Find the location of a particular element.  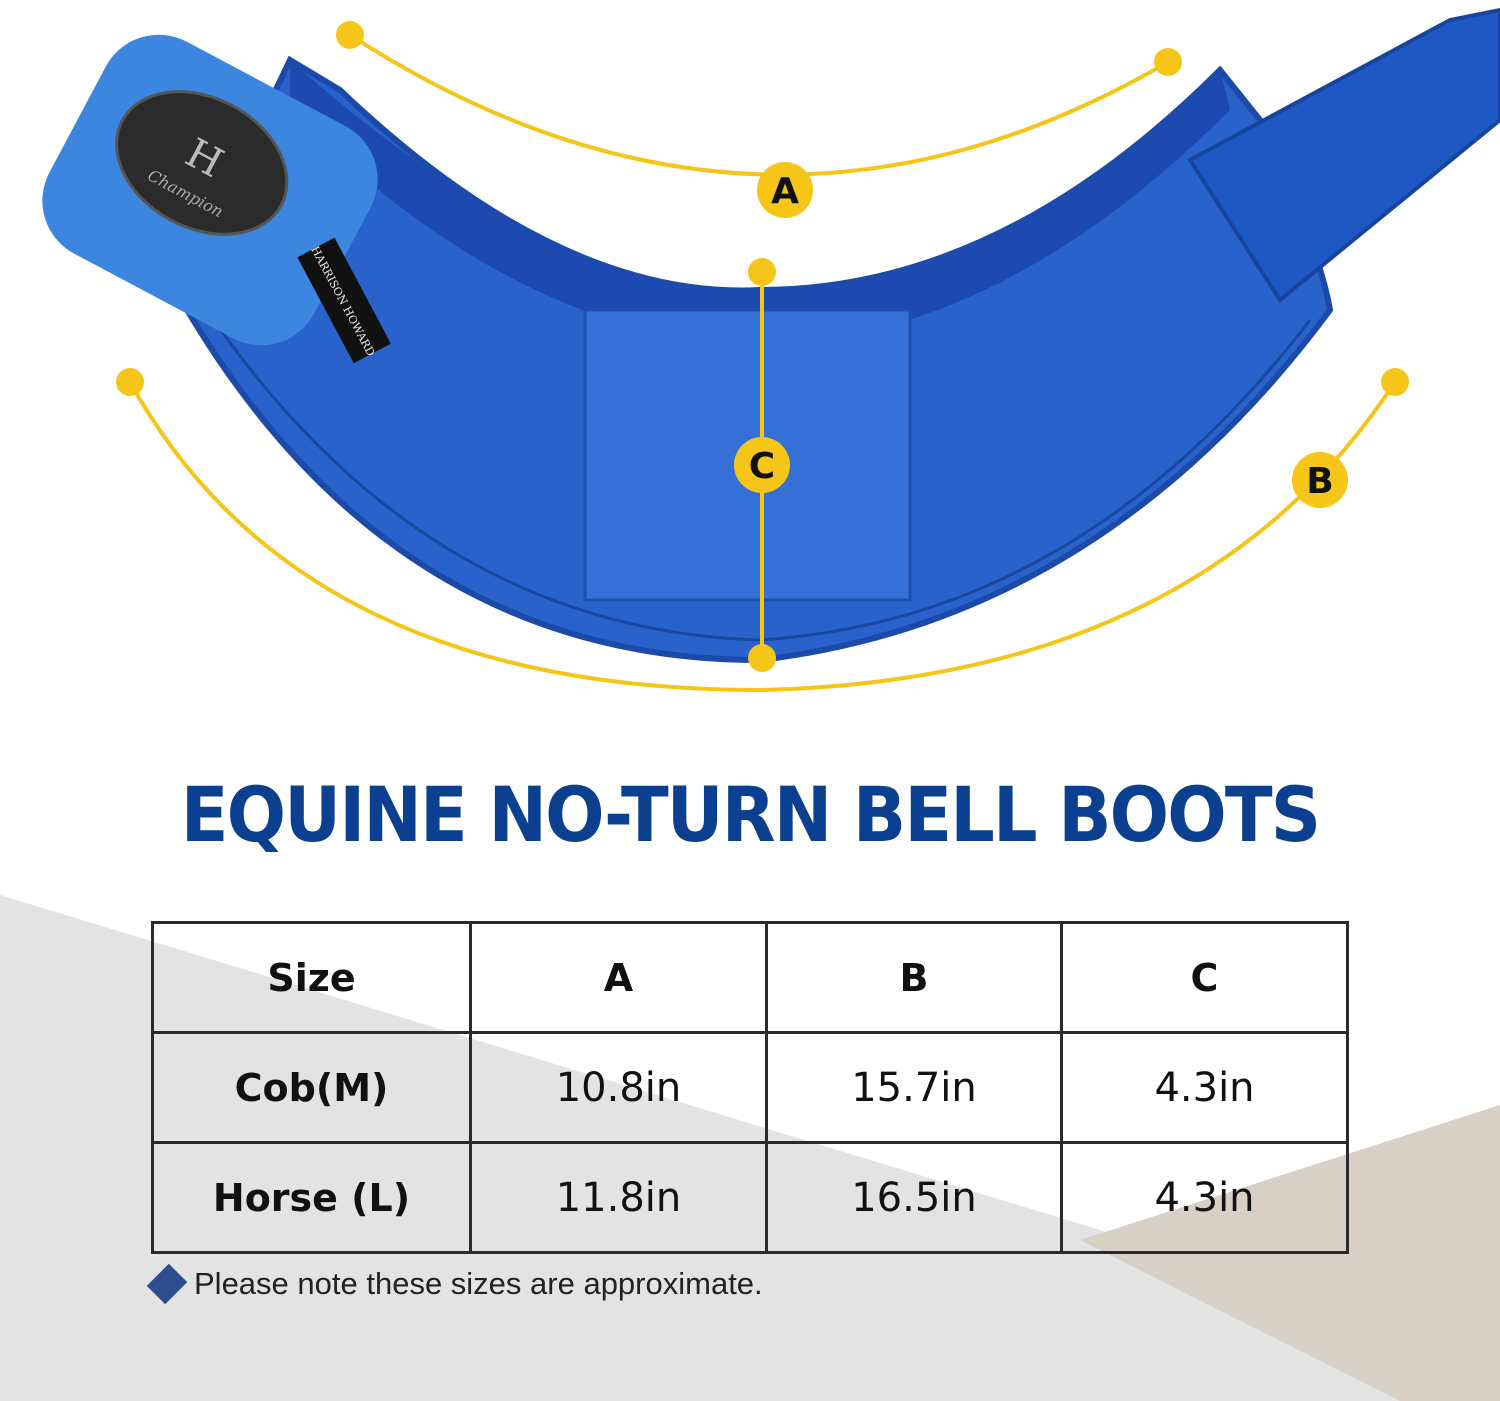

cell-a: 10.8in is located at coordinates (618, 1087).